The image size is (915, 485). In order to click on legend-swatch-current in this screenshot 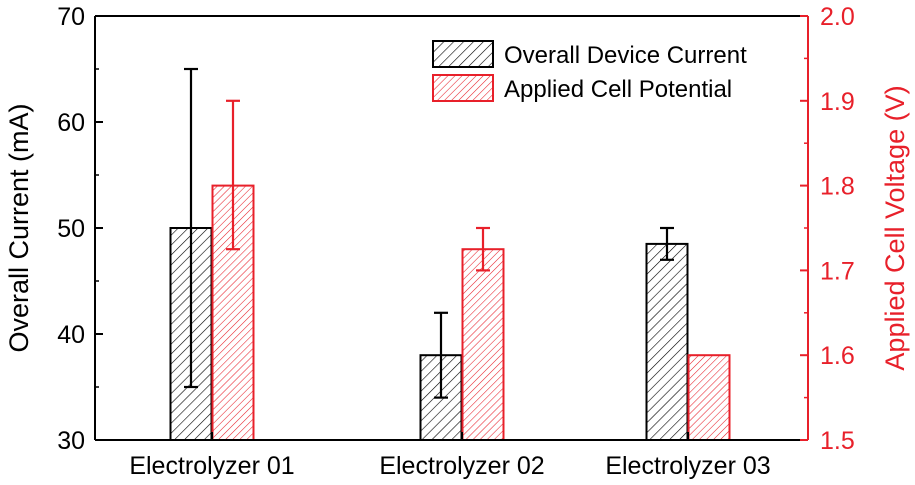, I will do `click(463, 54)`.